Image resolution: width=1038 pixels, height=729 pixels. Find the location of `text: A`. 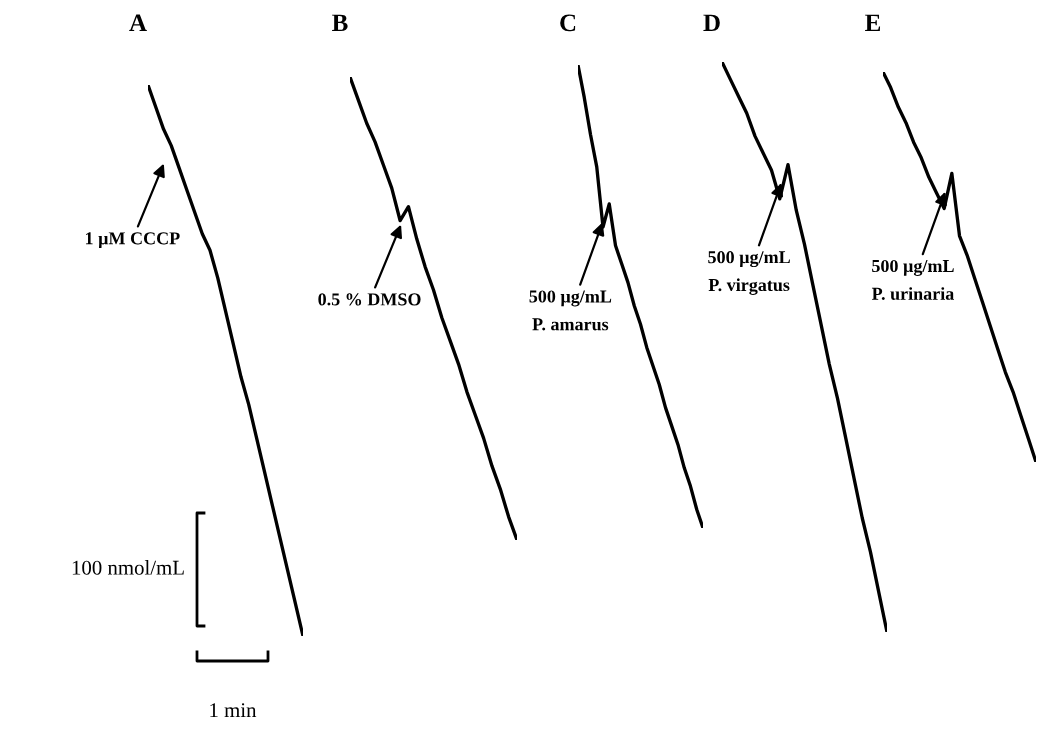

text: A is located at coordinates (138, 23).